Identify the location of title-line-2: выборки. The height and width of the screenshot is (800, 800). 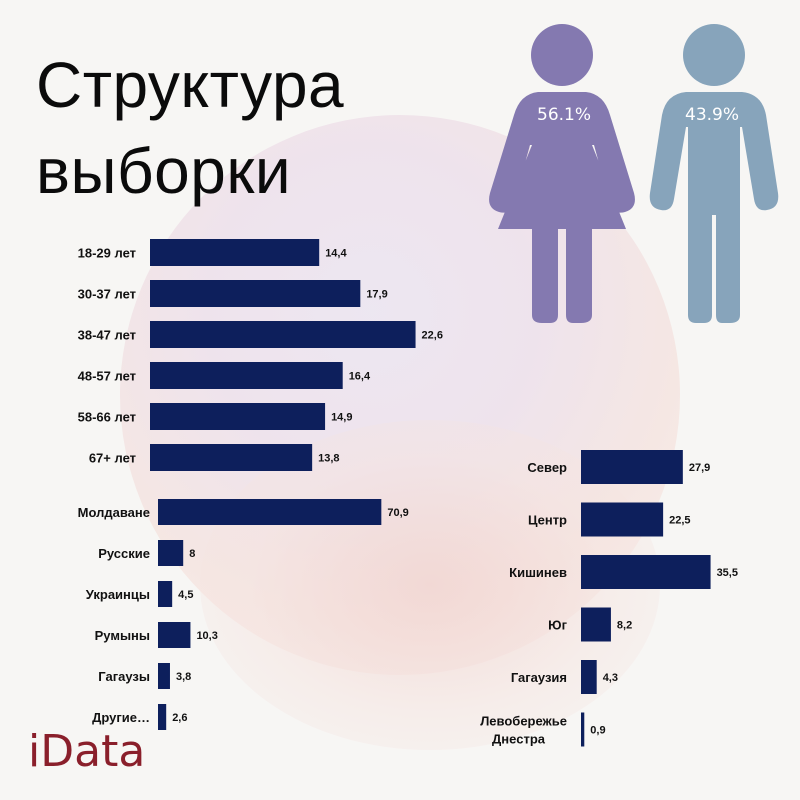
(164, 171).